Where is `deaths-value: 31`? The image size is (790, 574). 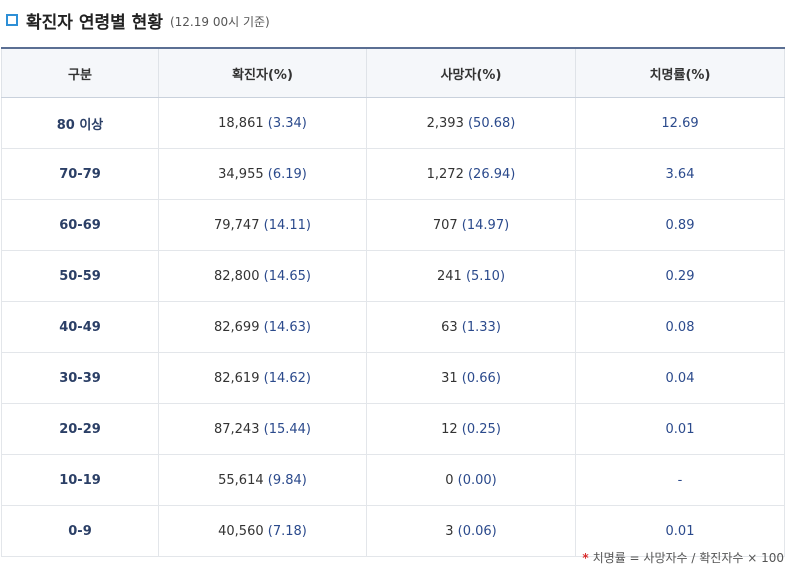
deaths-value: 31 is located at coordinates (449, 378).